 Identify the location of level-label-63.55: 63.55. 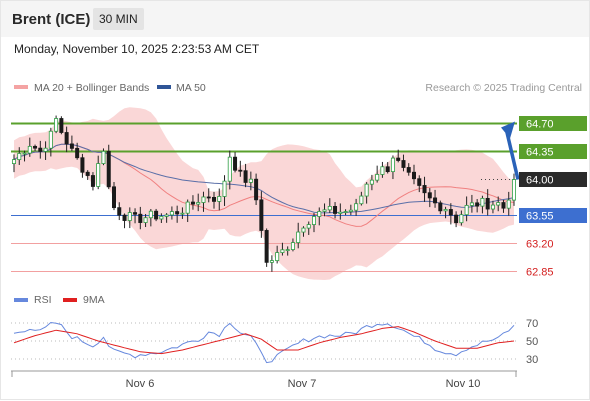
(540, 217).